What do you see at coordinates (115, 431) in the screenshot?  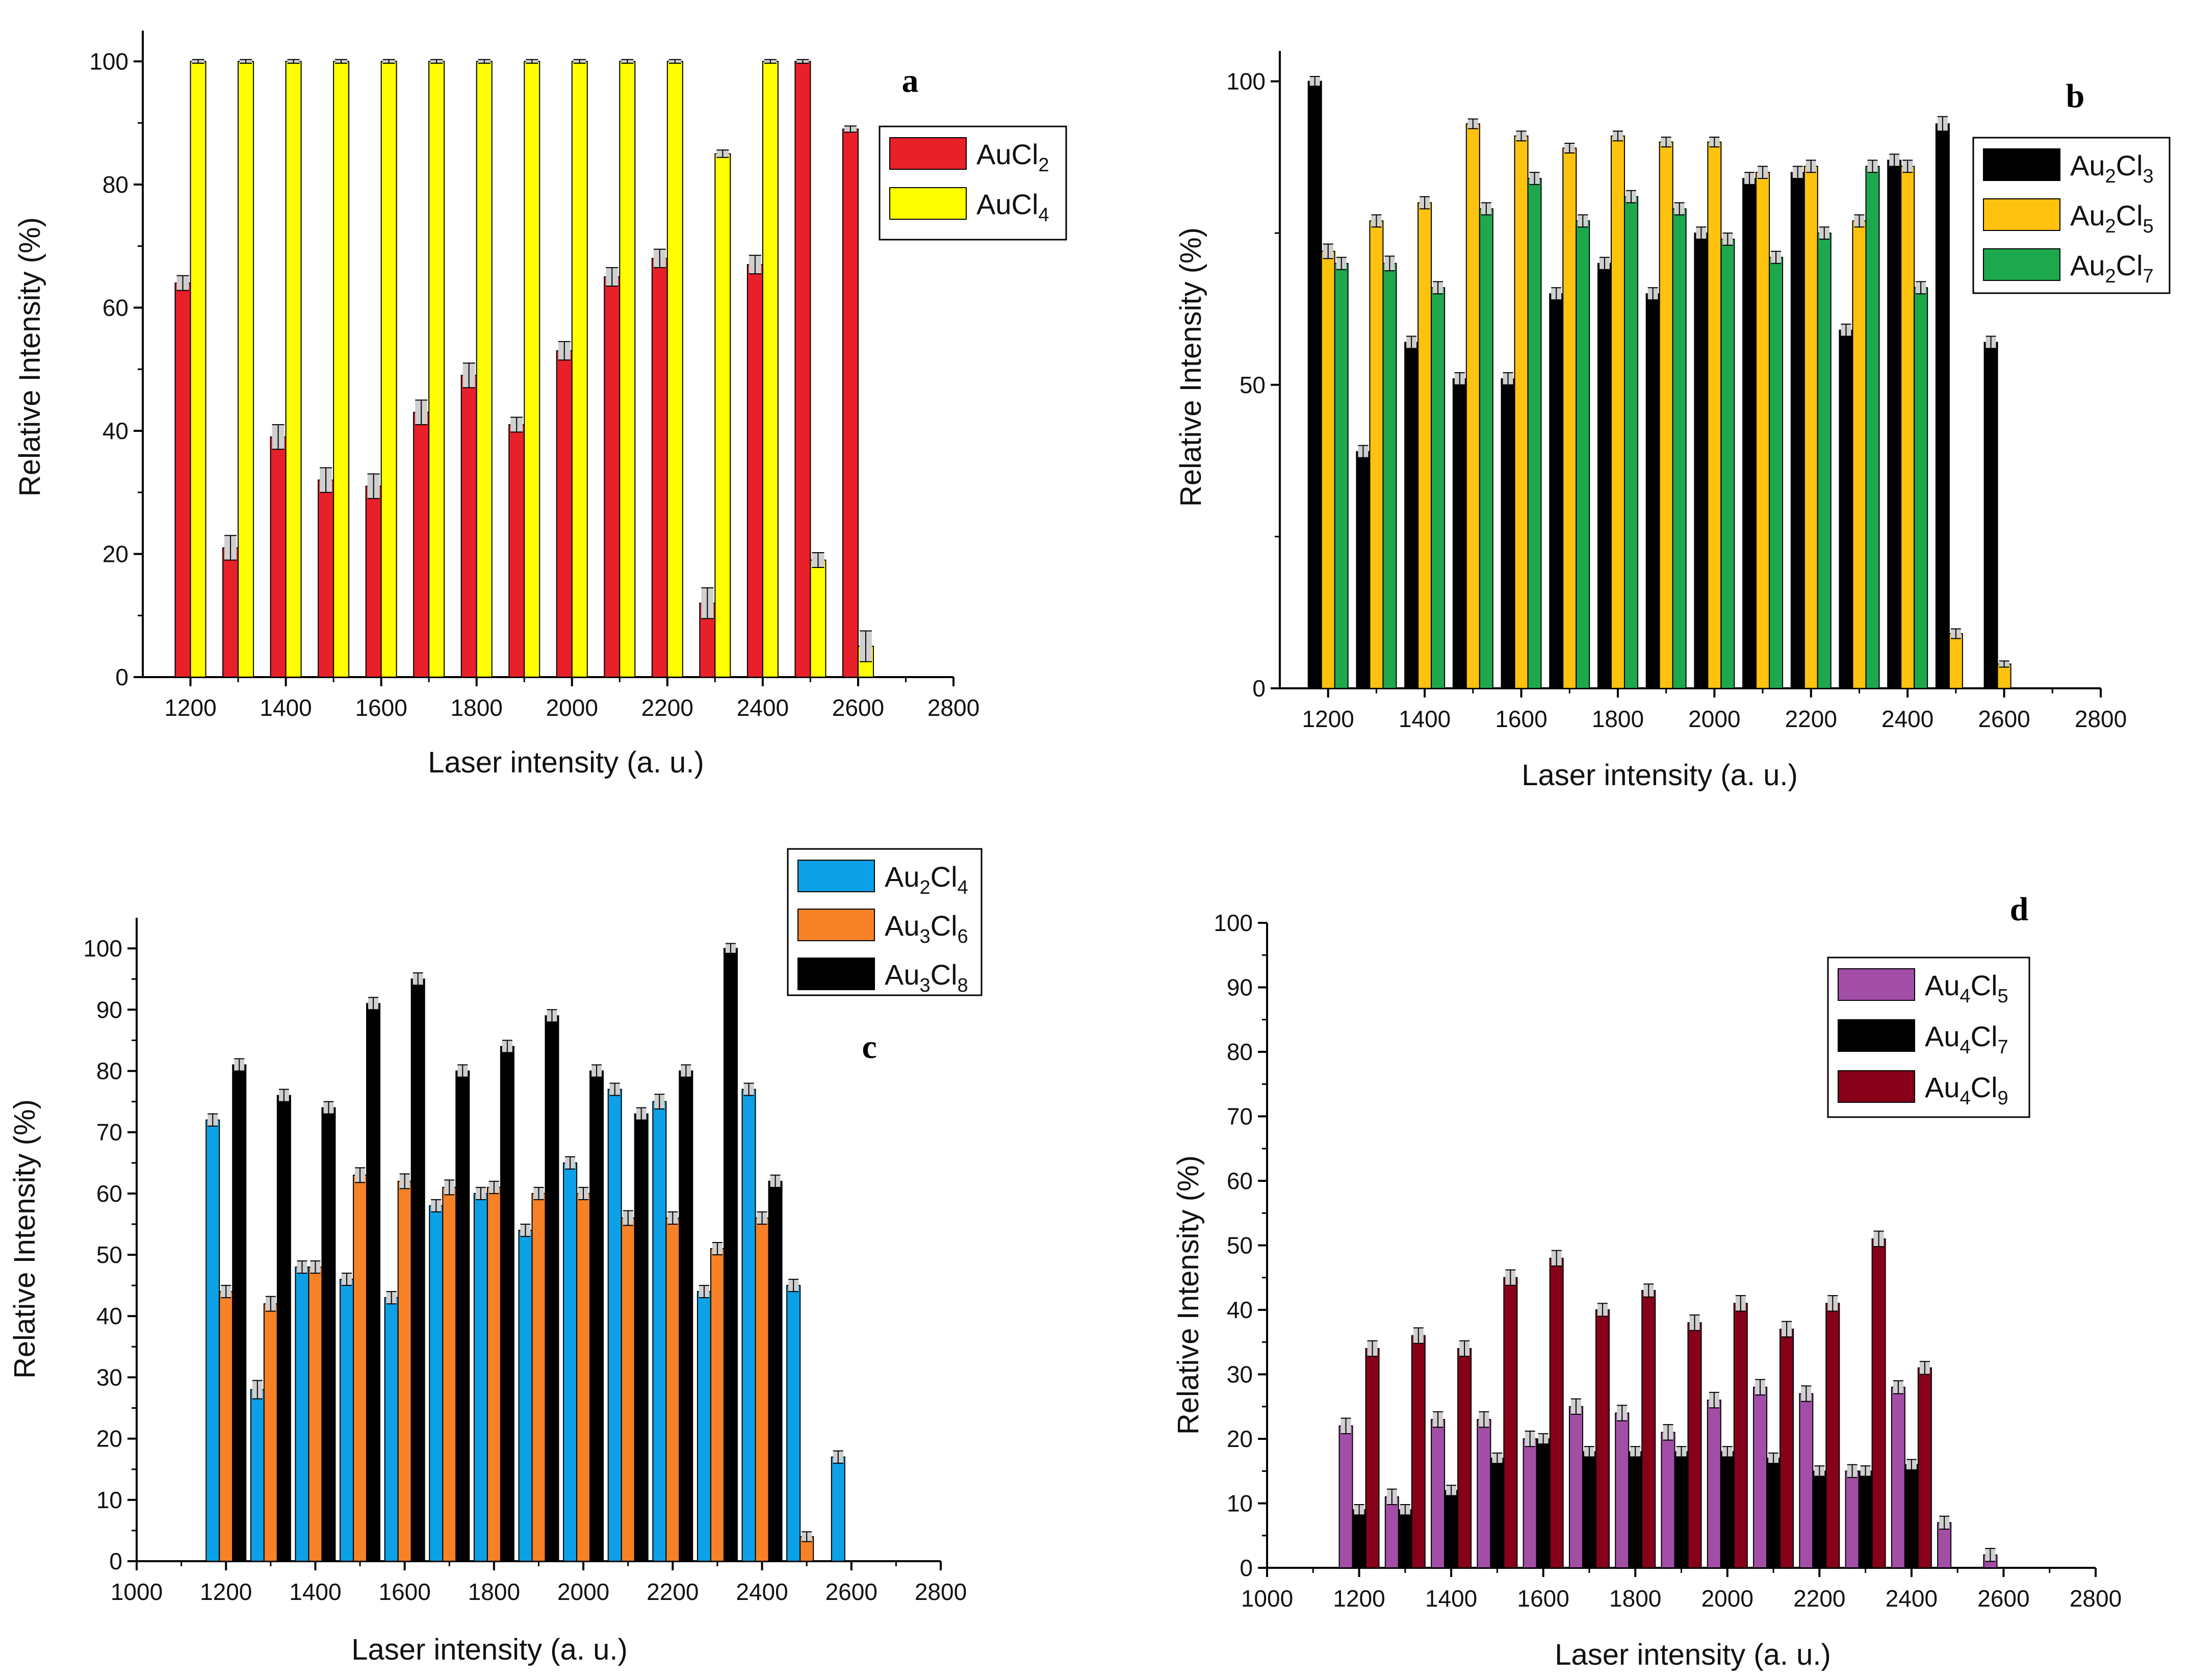 I see `y-tick-label: 40` at bounding box center [115, 431].